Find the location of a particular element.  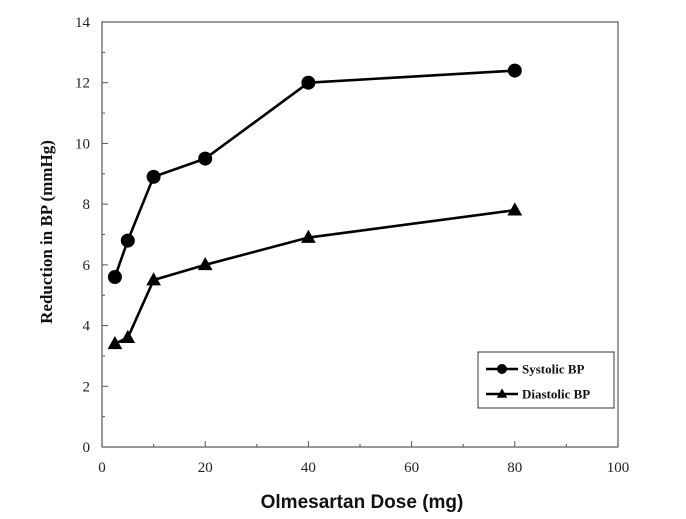

x-tick-label: 40 is located at coordinates (308, 468).